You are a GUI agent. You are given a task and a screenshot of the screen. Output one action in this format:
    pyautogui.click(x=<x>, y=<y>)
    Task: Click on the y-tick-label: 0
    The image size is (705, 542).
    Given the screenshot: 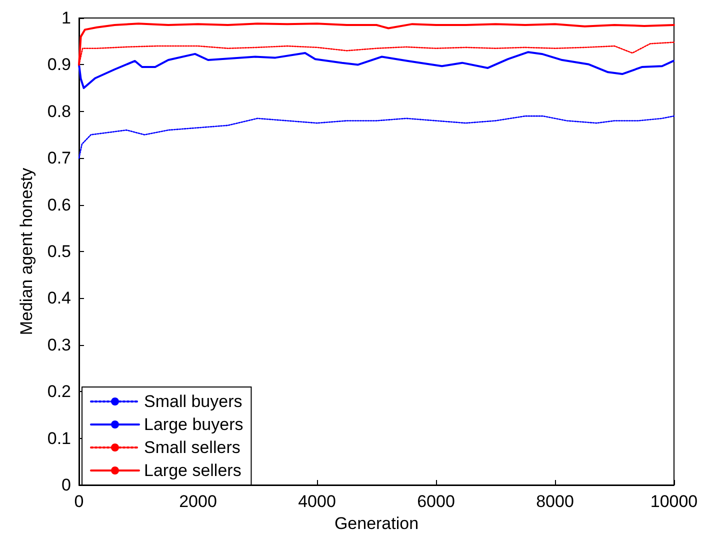 What is the action you would take?
    pyautogui.click(x=66, y=485)
    